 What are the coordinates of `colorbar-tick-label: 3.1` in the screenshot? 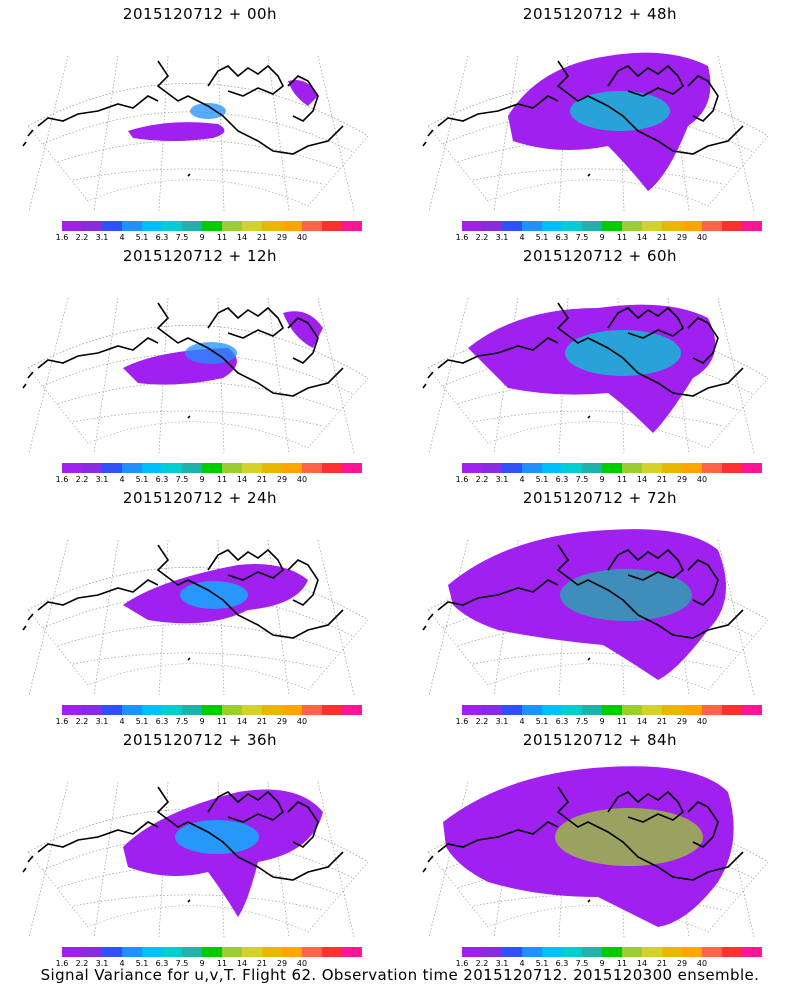 It's located at (102, 237).